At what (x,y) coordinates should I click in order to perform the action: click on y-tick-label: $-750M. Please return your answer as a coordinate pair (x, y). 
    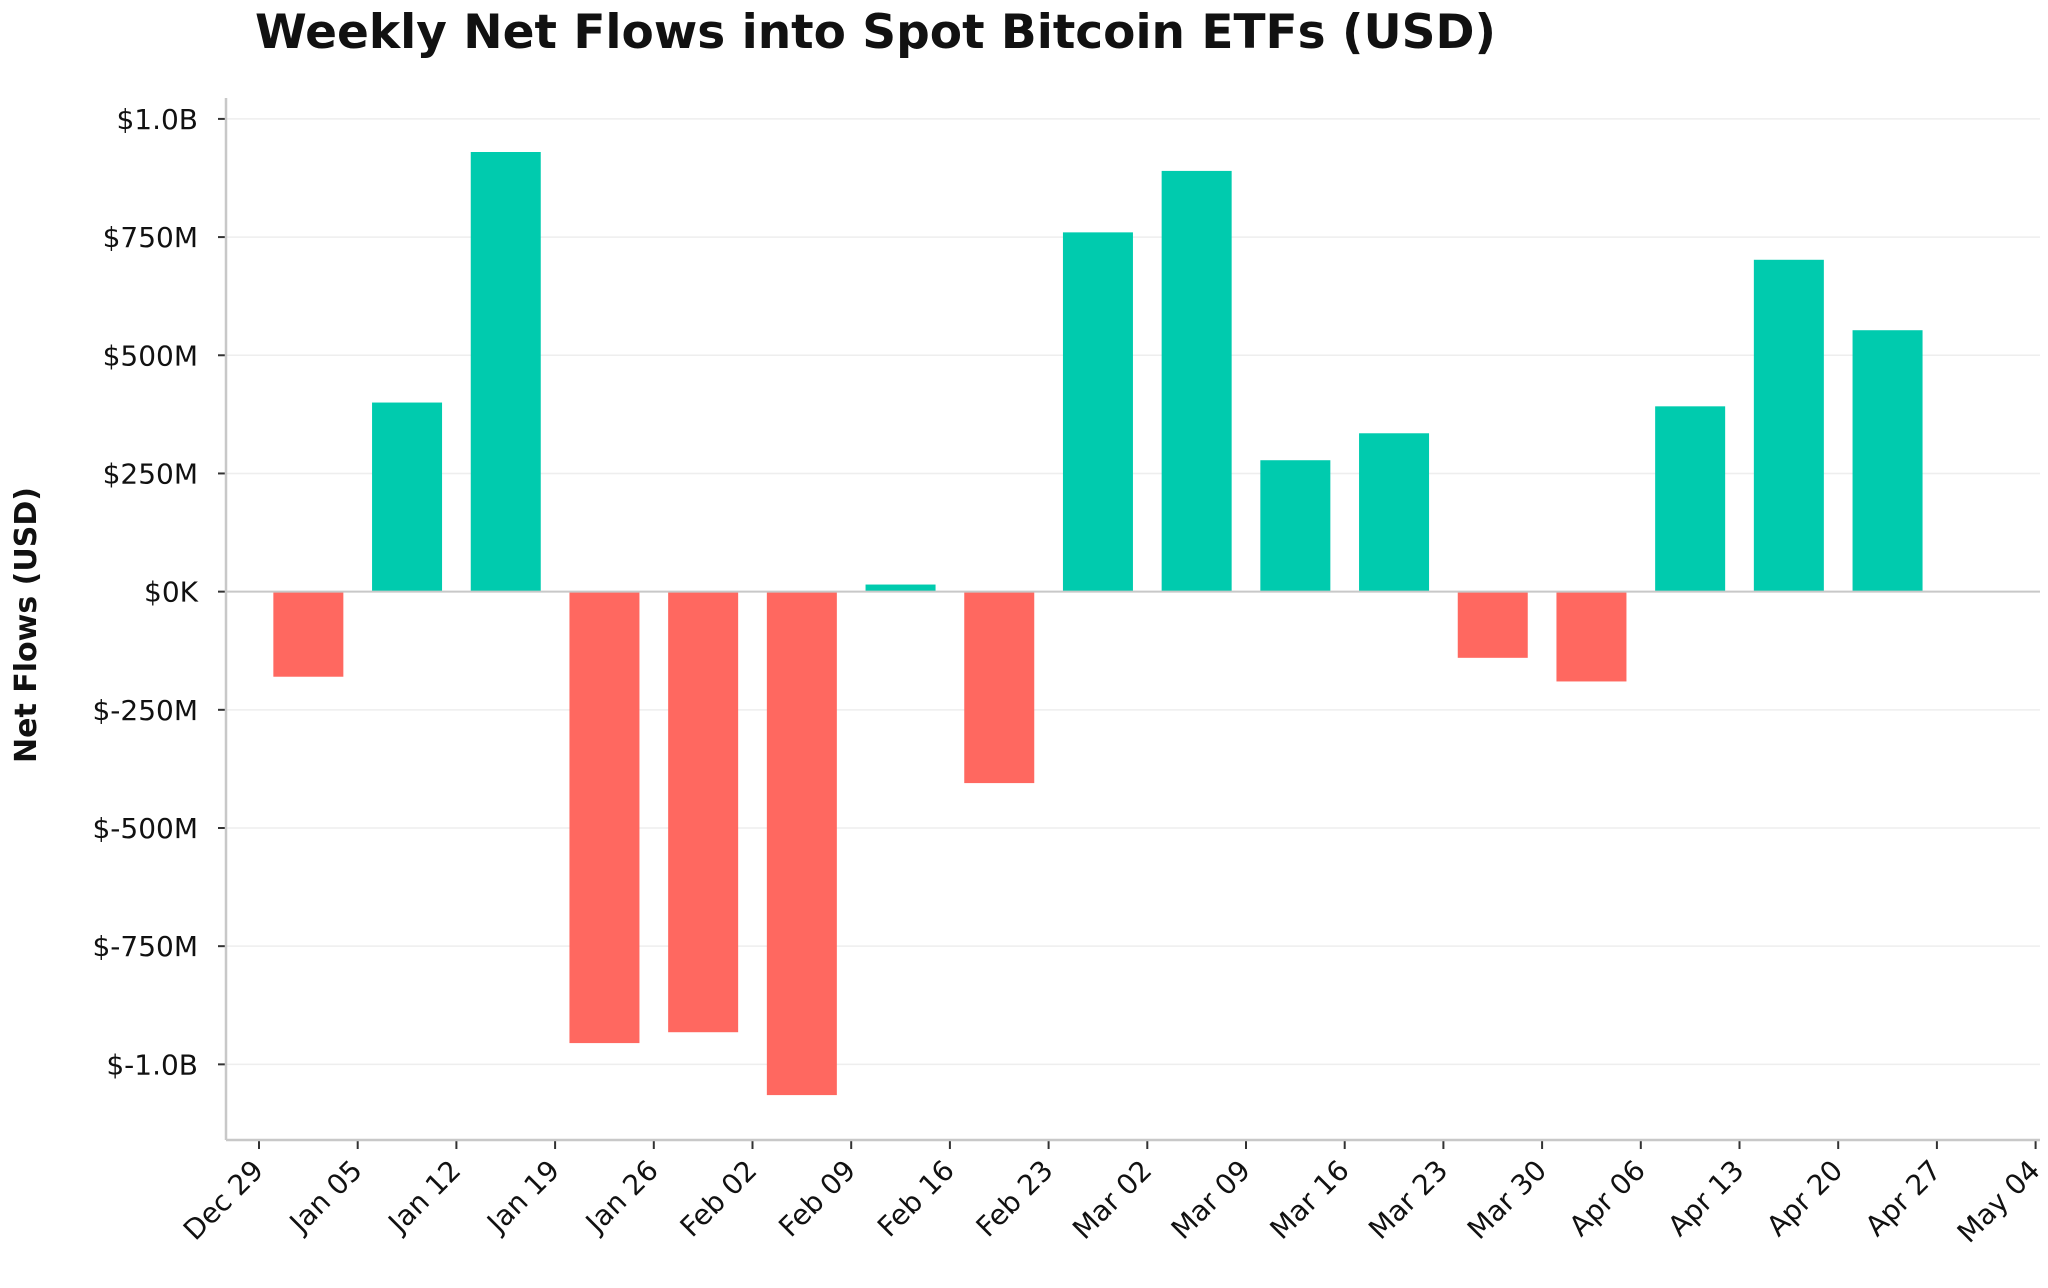
    Looking at the image, I should click on (145, 946).